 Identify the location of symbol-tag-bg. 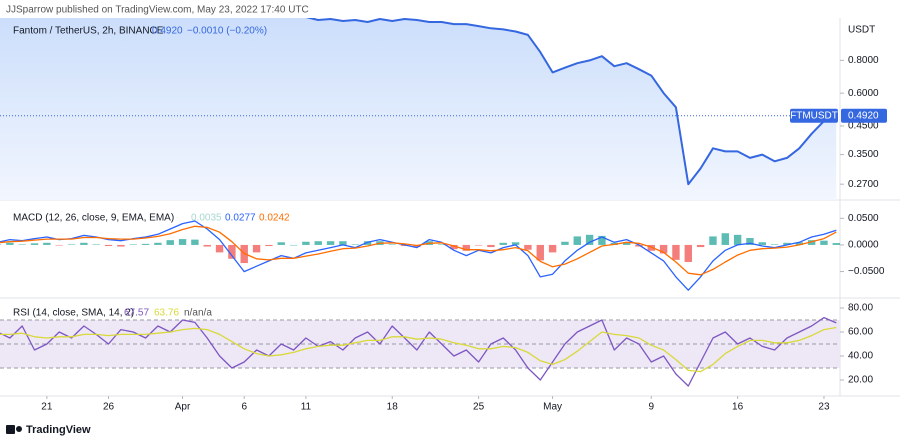
(814, 115).